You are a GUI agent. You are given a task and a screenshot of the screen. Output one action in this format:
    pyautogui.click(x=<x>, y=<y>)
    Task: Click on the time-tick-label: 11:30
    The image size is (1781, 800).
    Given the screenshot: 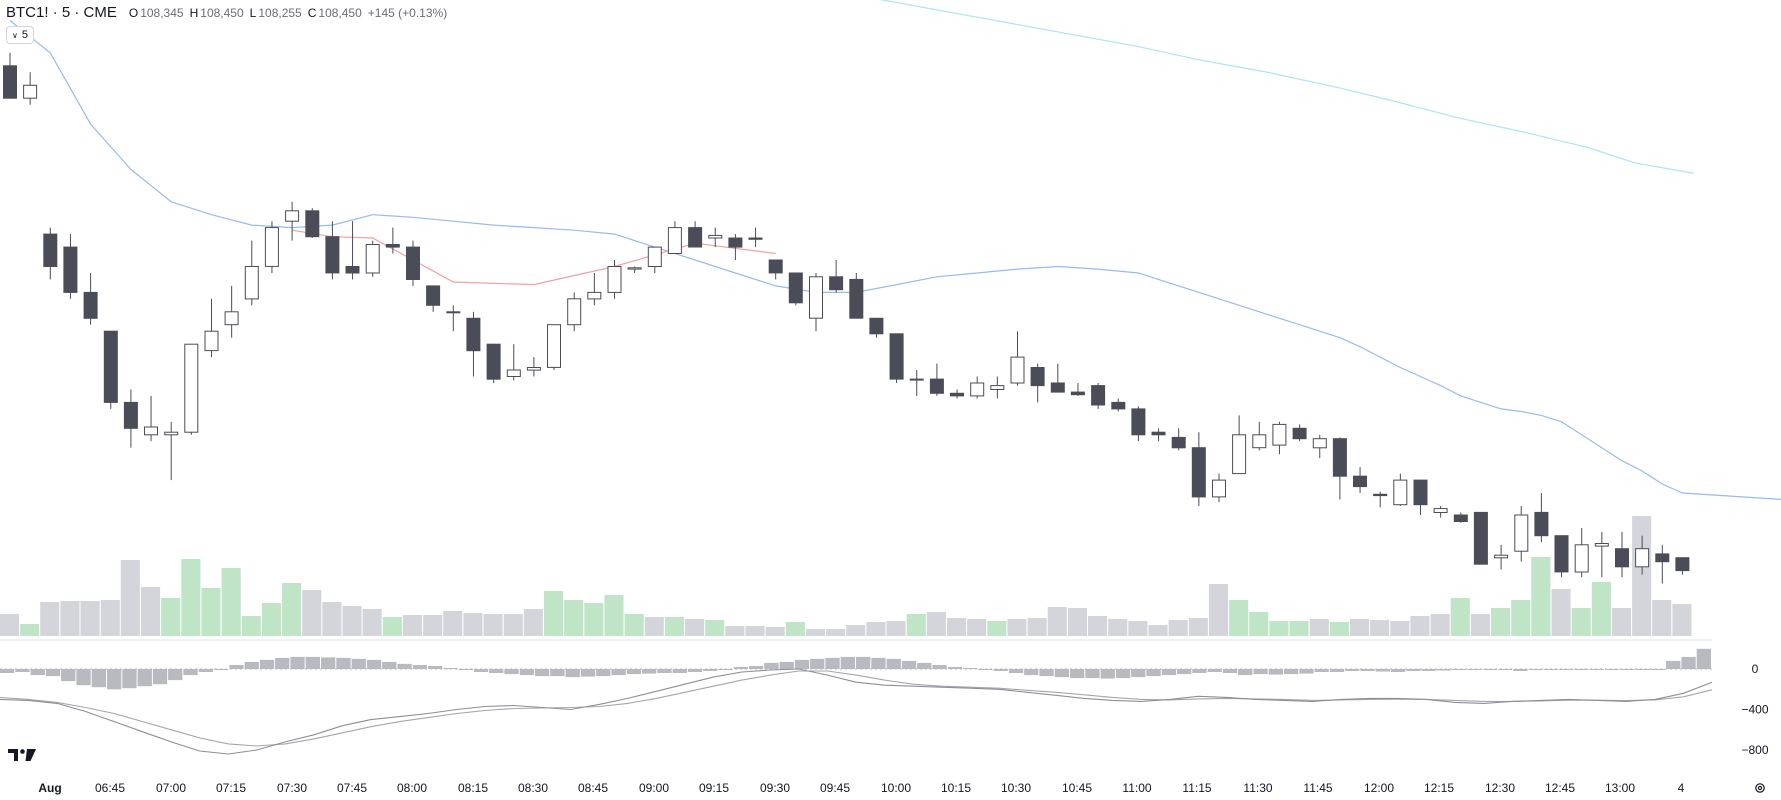 What is the action you would take?
    pyautogui.click(x=1257, y=788)
    